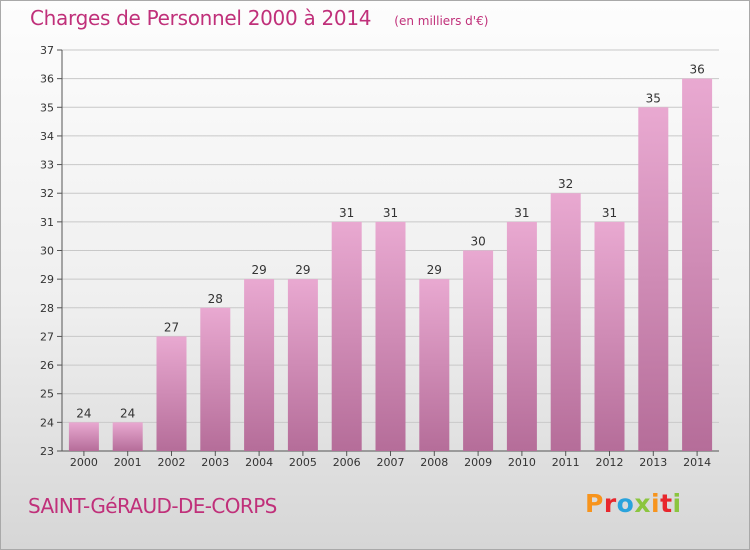 The width and height of the screenshot is (750, 550). I want to click on x-tick-label: 2008, so click(434, 462).